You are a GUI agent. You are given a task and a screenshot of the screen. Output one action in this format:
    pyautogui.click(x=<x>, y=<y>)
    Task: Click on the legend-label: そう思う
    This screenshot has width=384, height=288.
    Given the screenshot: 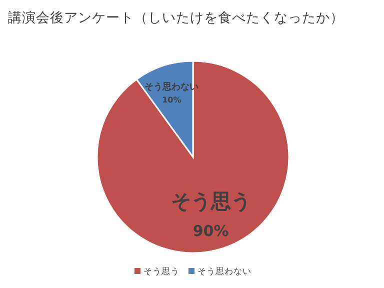 What is the action you would take?
    pyautogui.click(x=162, y=271)
    